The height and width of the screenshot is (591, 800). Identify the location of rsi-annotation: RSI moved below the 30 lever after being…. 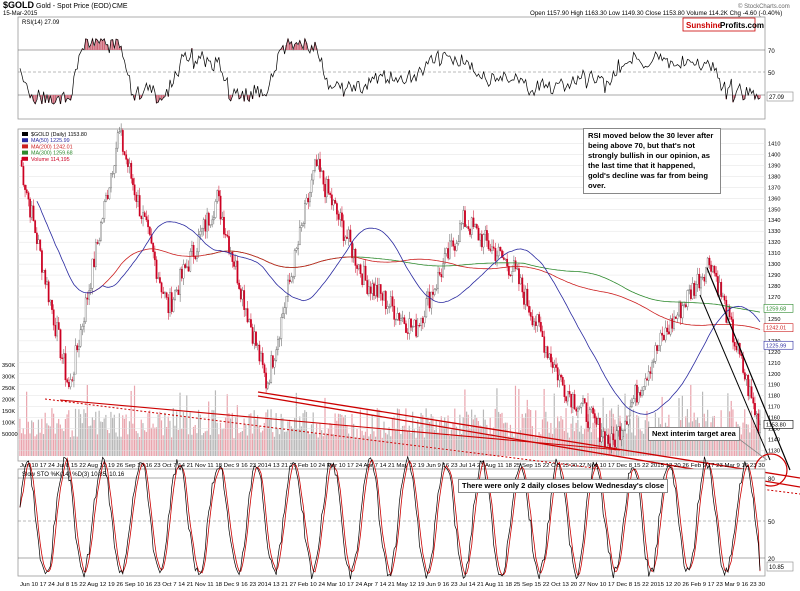
(652, 161).